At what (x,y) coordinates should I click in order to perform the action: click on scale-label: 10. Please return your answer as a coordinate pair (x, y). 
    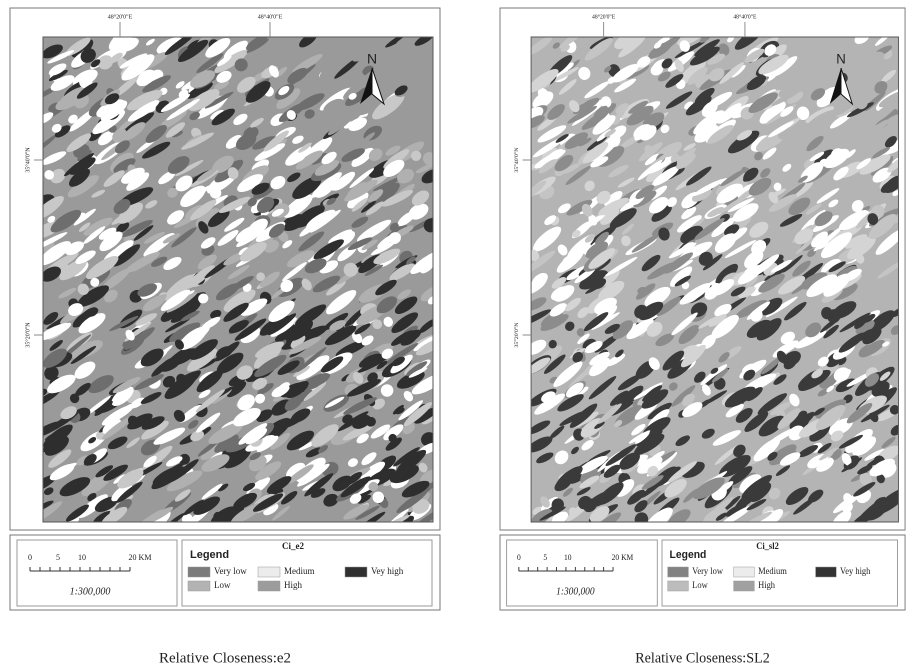
    Looking at the image, I should click on (568, 557).